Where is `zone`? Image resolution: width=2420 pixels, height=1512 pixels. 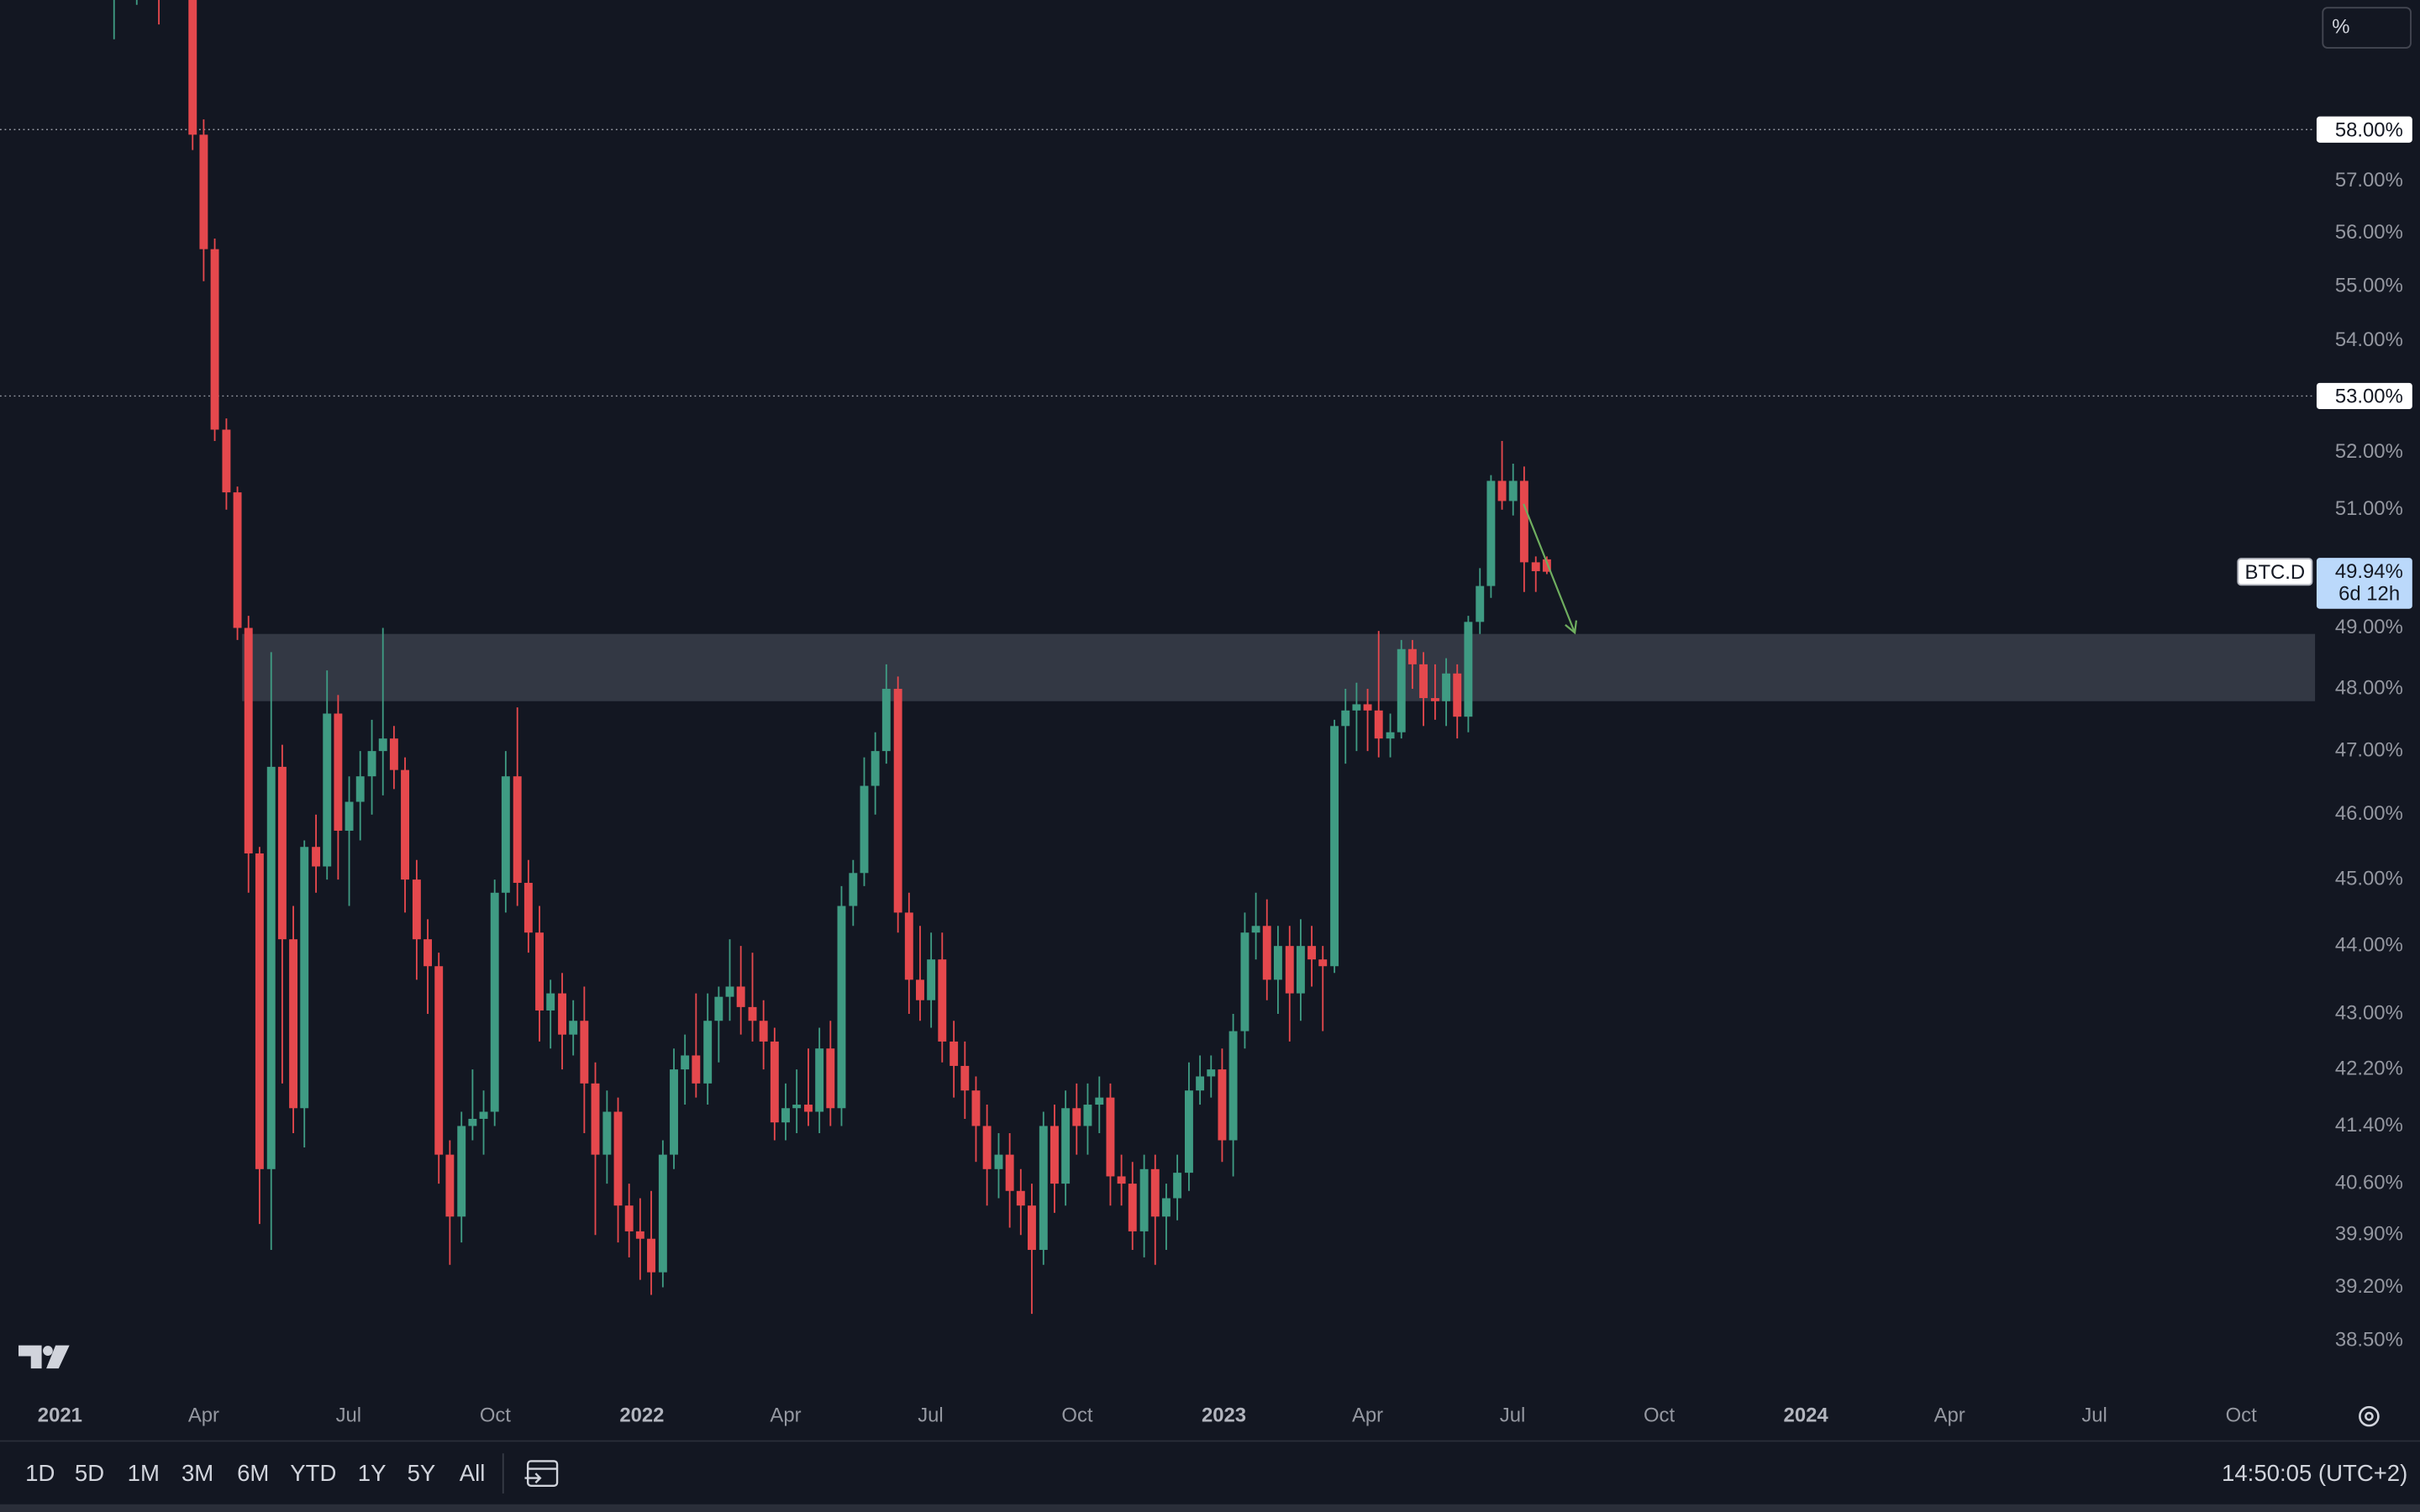
zone is located at coordinates (1279, 667).